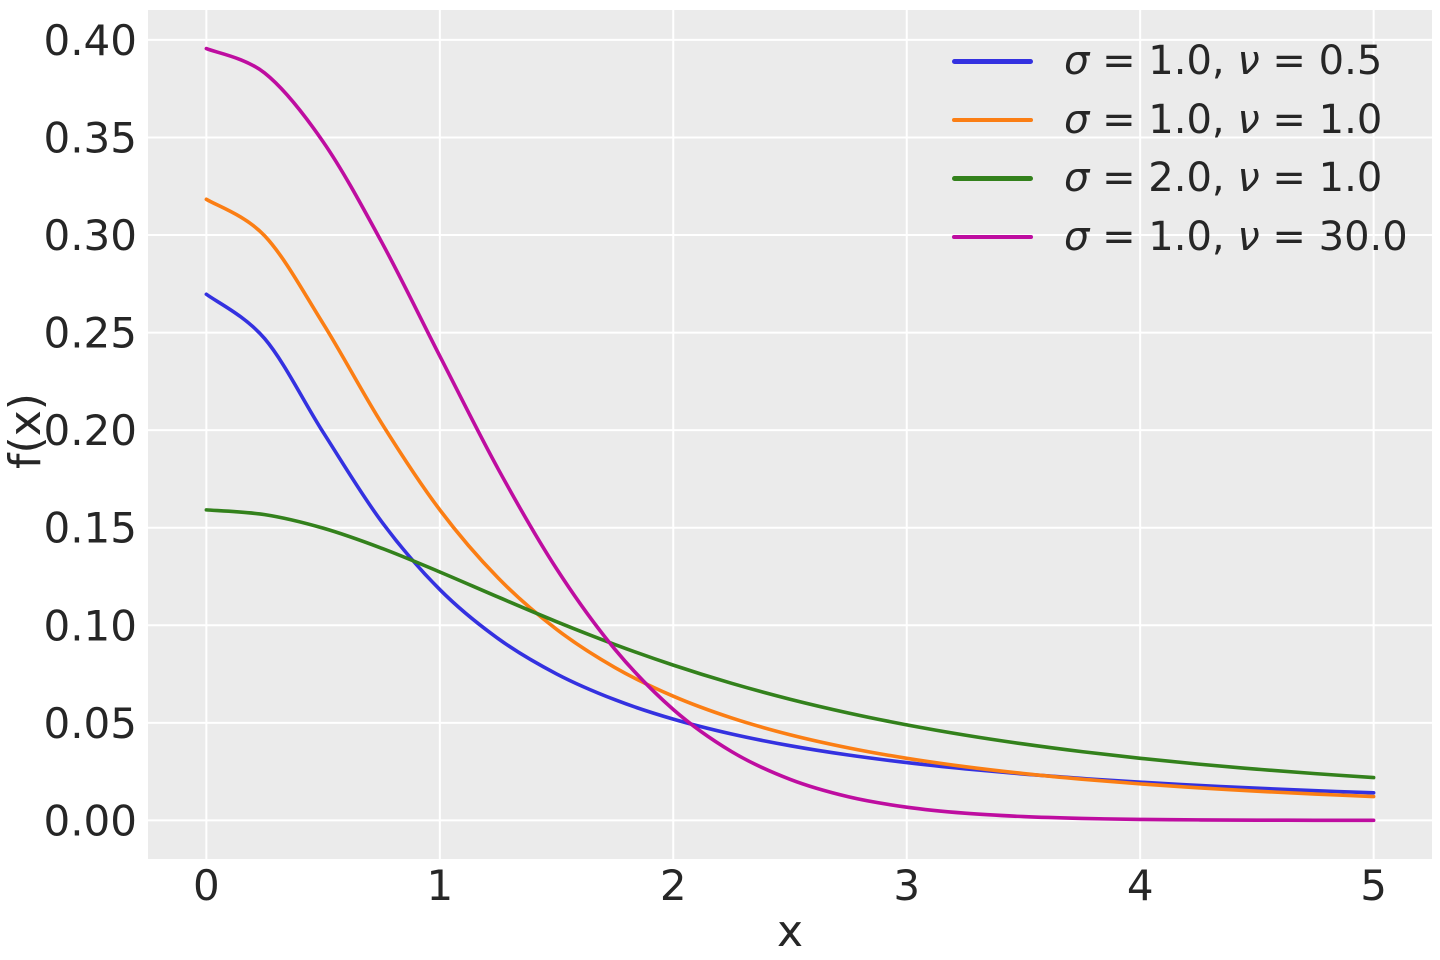 This screenshot has width=1440, height=960. I want to click on y-tick-label: 0.00, so click(90, 820).